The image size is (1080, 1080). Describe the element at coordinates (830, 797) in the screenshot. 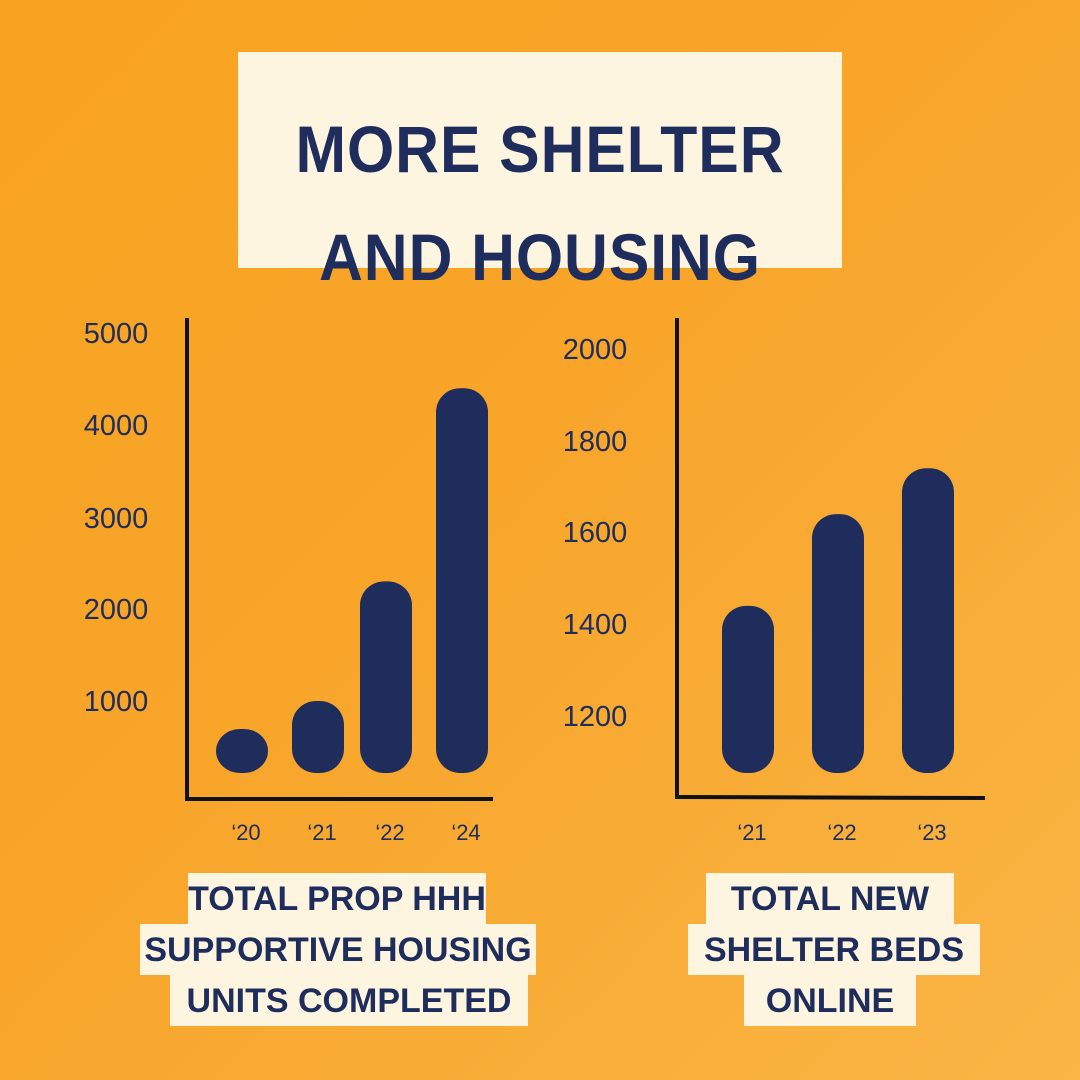

I see `x-axis-line` at that location.